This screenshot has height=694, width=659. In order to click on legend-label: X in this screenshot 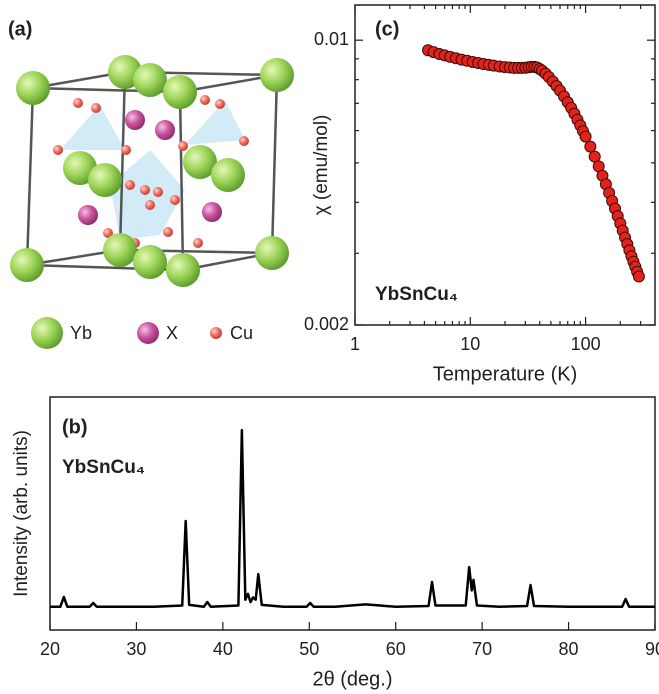, I will do `click(172, 333)`.